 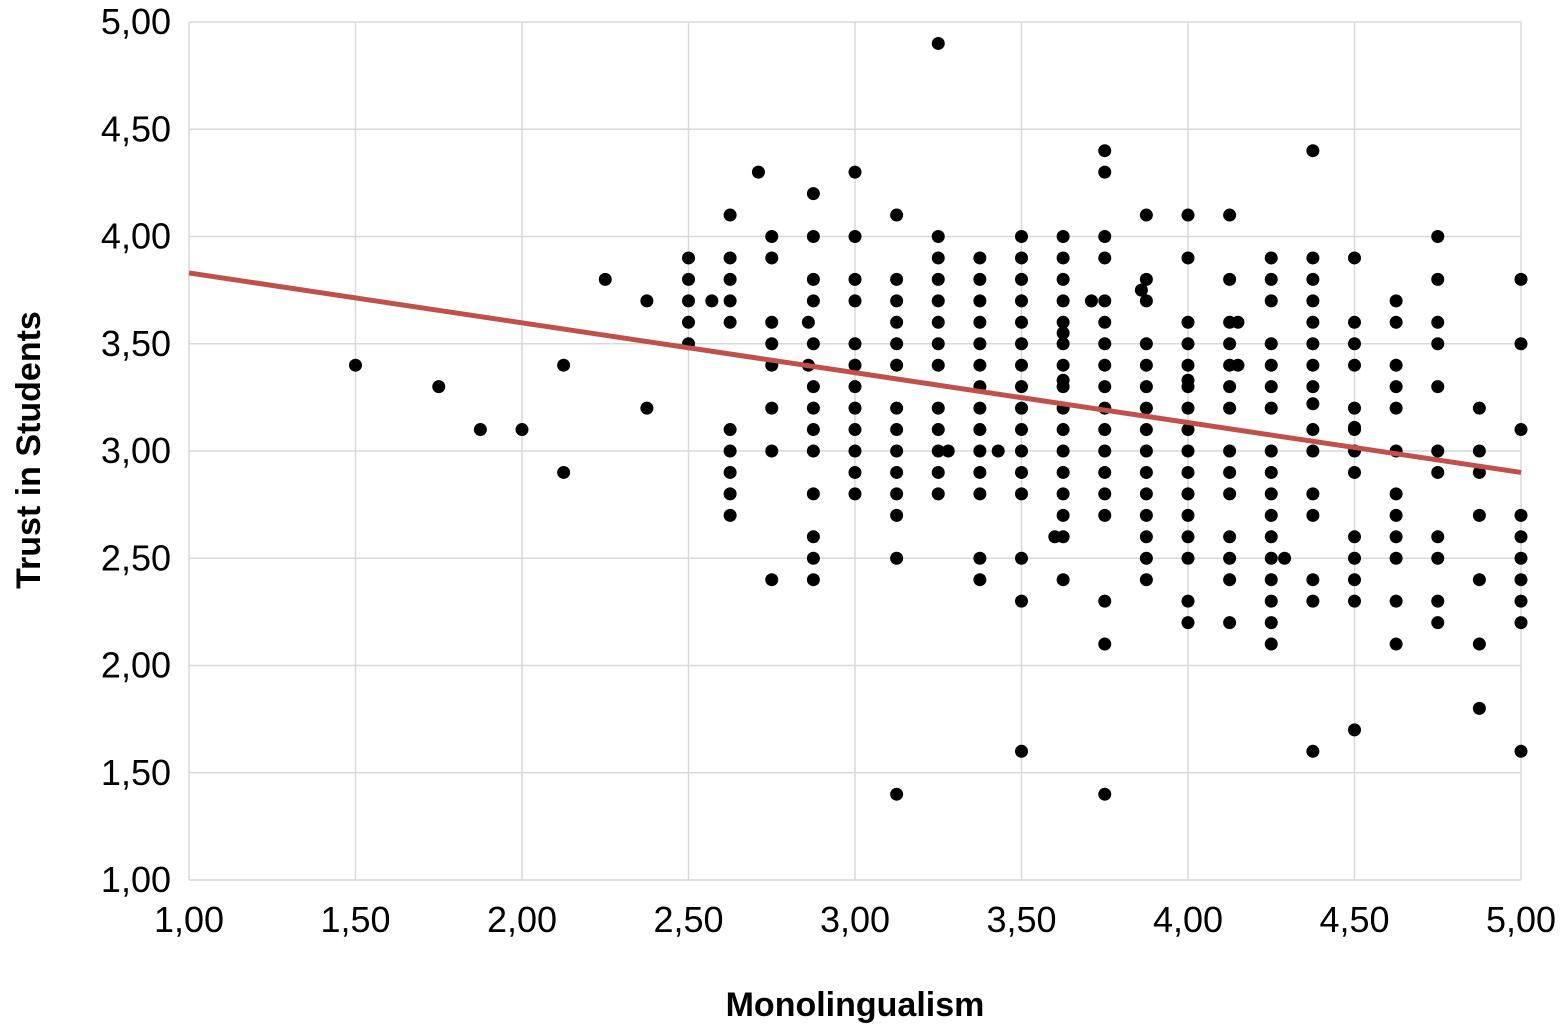 I want to click on y-tick-label: 3,00, so click(x=136, y=450).